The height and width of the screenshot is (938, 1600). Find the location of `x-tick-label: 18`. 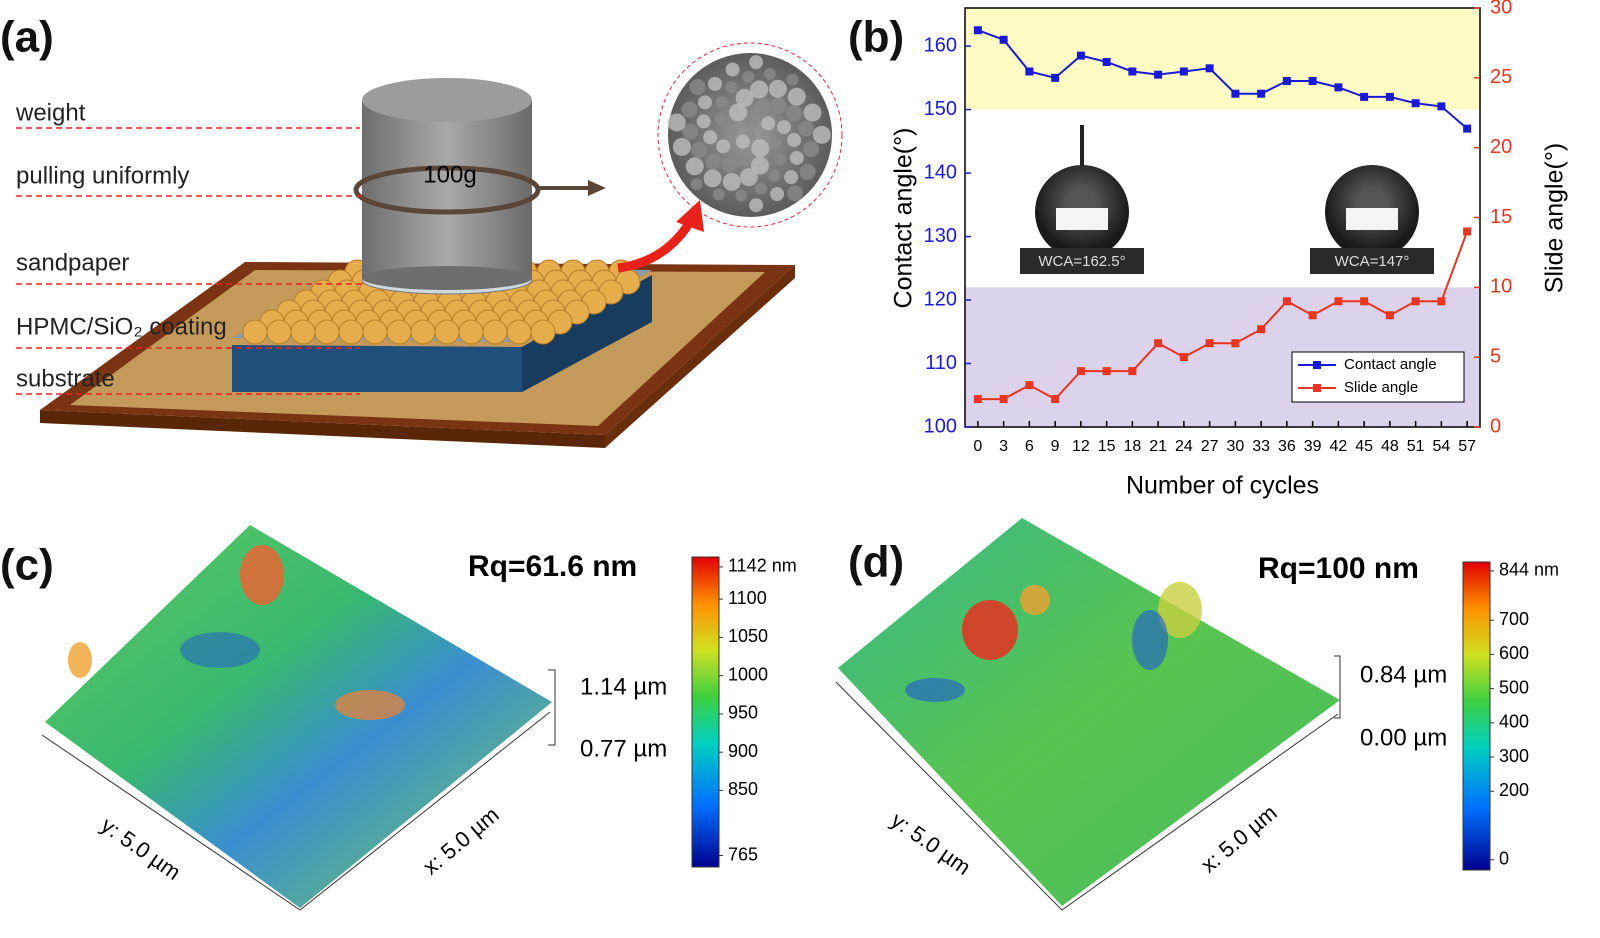

x-tick-label: 18 is located at coordinates (1132, 446).